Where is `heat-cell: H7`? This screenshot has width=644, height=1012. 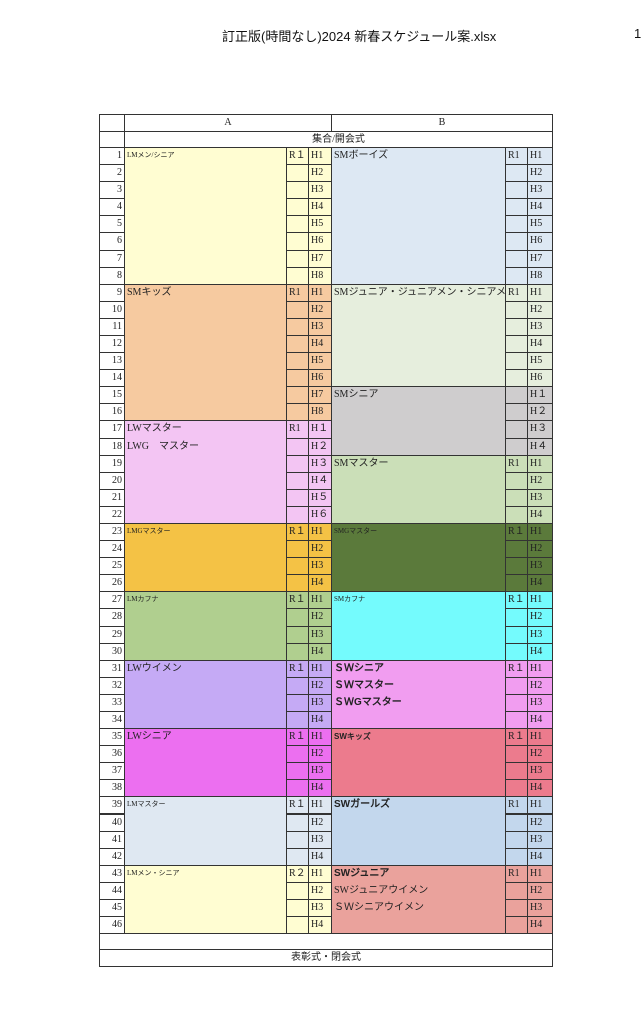
heat-cell: H7 is located at coordinates (540, 258).